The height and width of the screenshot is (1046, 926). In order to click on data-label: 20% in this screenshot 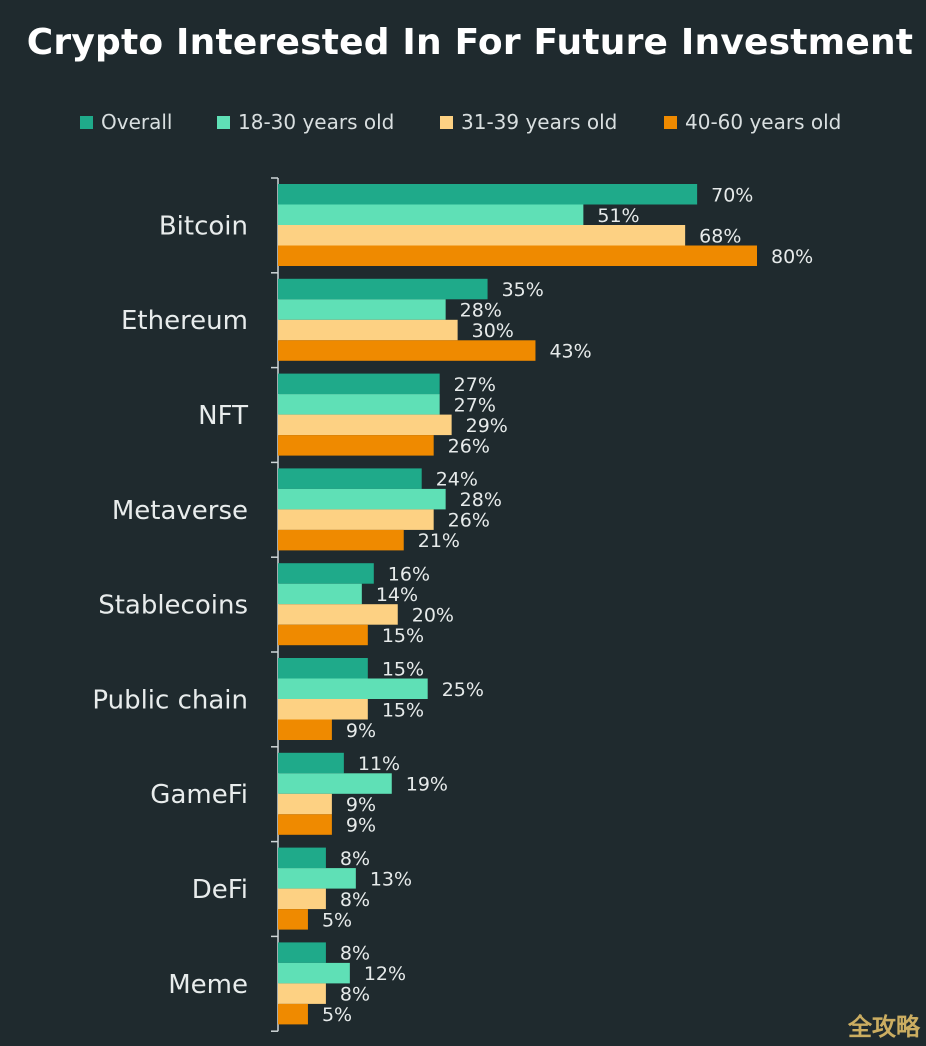, I will do `click(433, 615)`.